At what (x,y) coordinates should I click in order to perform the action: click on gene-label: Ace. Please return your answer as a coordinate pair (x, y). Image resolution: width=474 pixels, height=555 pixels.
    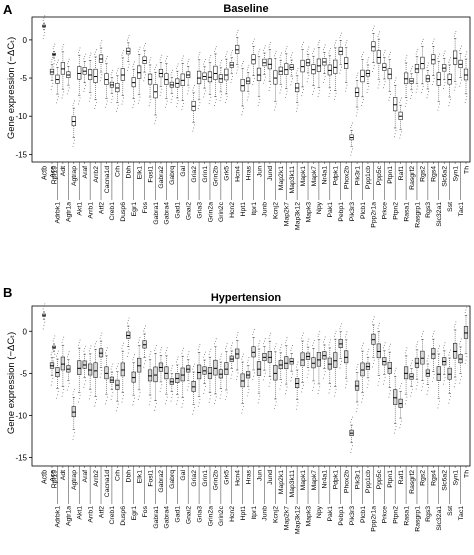
    Looking at the image, I should click on (52, 172).